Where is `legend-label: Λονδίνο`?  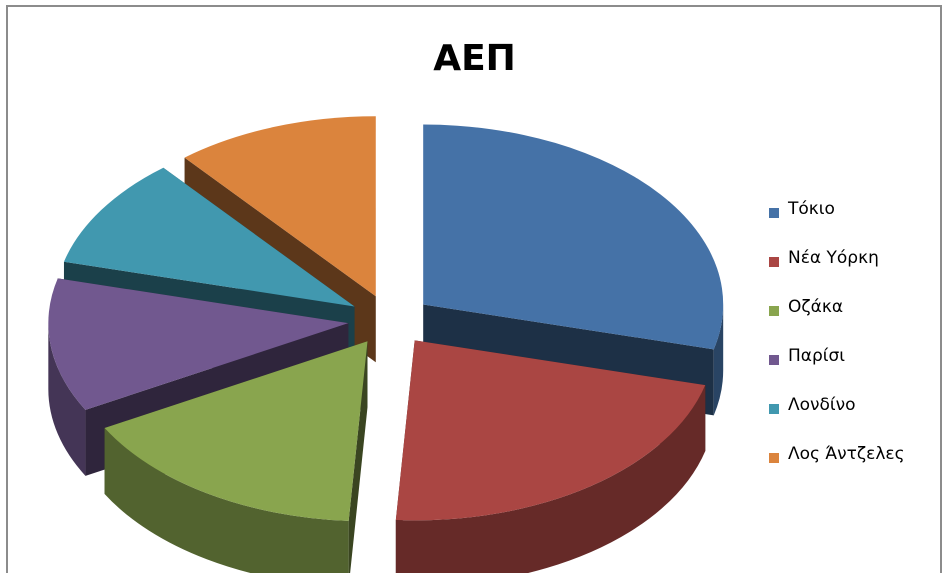
legend-label: Λονδίνο is located at coordinates (822, 405).